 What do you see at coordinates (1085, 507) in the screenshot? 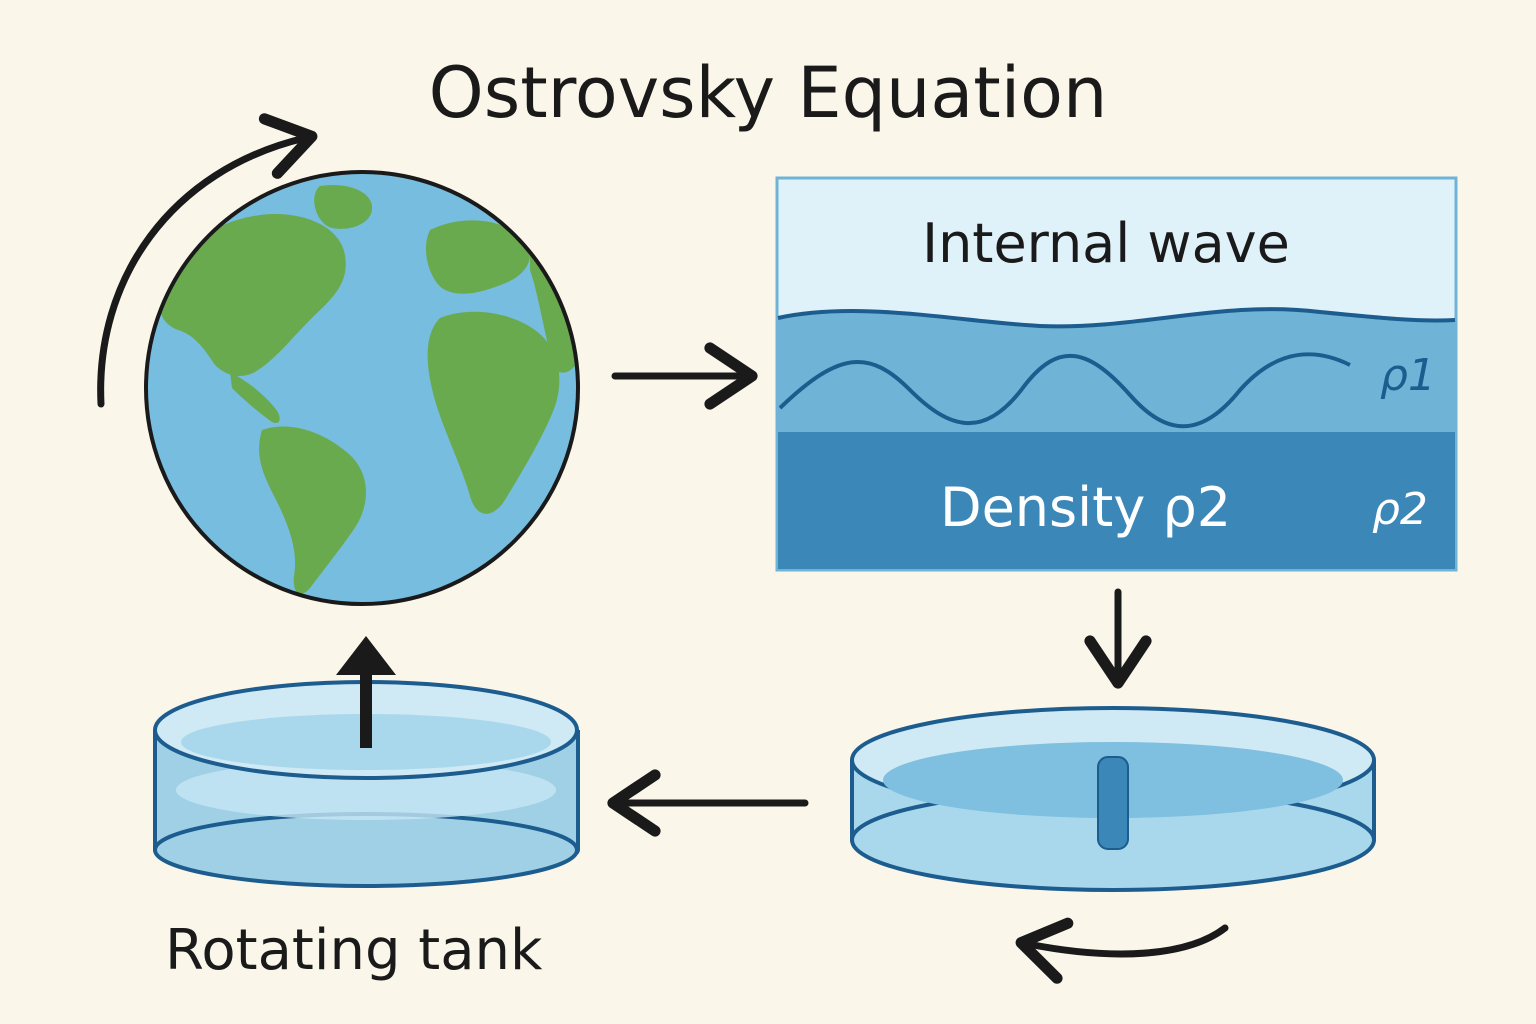
I see `lower-layer-text: Density ρ2` at bounding box center [1085, 507].